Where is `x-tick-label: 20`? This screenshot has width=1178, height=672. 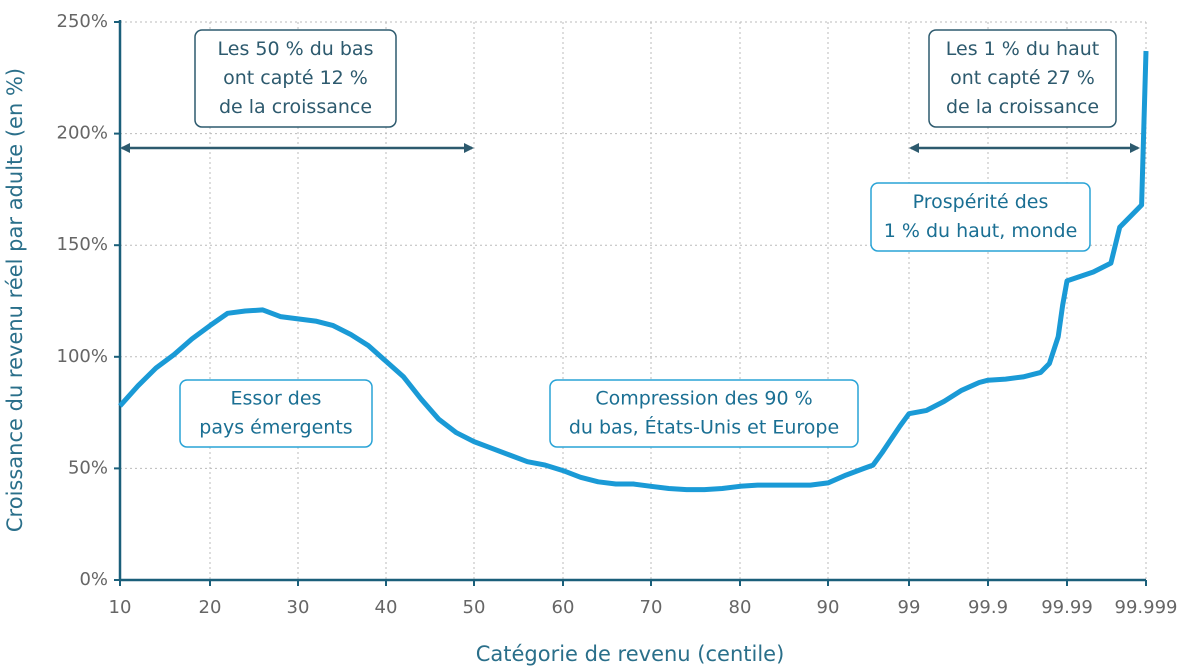
x-tick-label: 20 is located at coordinates (210, 607).